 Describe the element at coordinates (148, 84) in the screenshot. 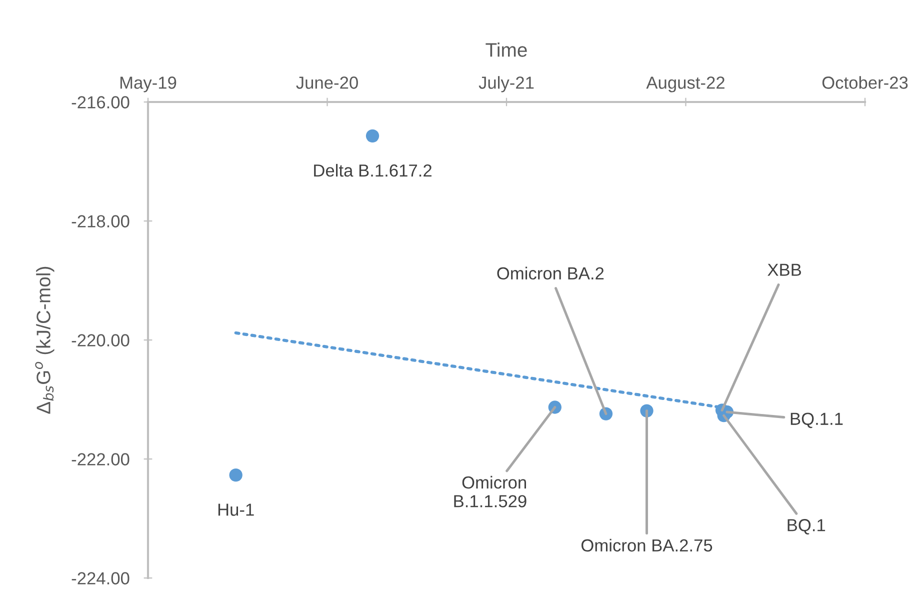

I see `x-tick-label: May-19` at that location.